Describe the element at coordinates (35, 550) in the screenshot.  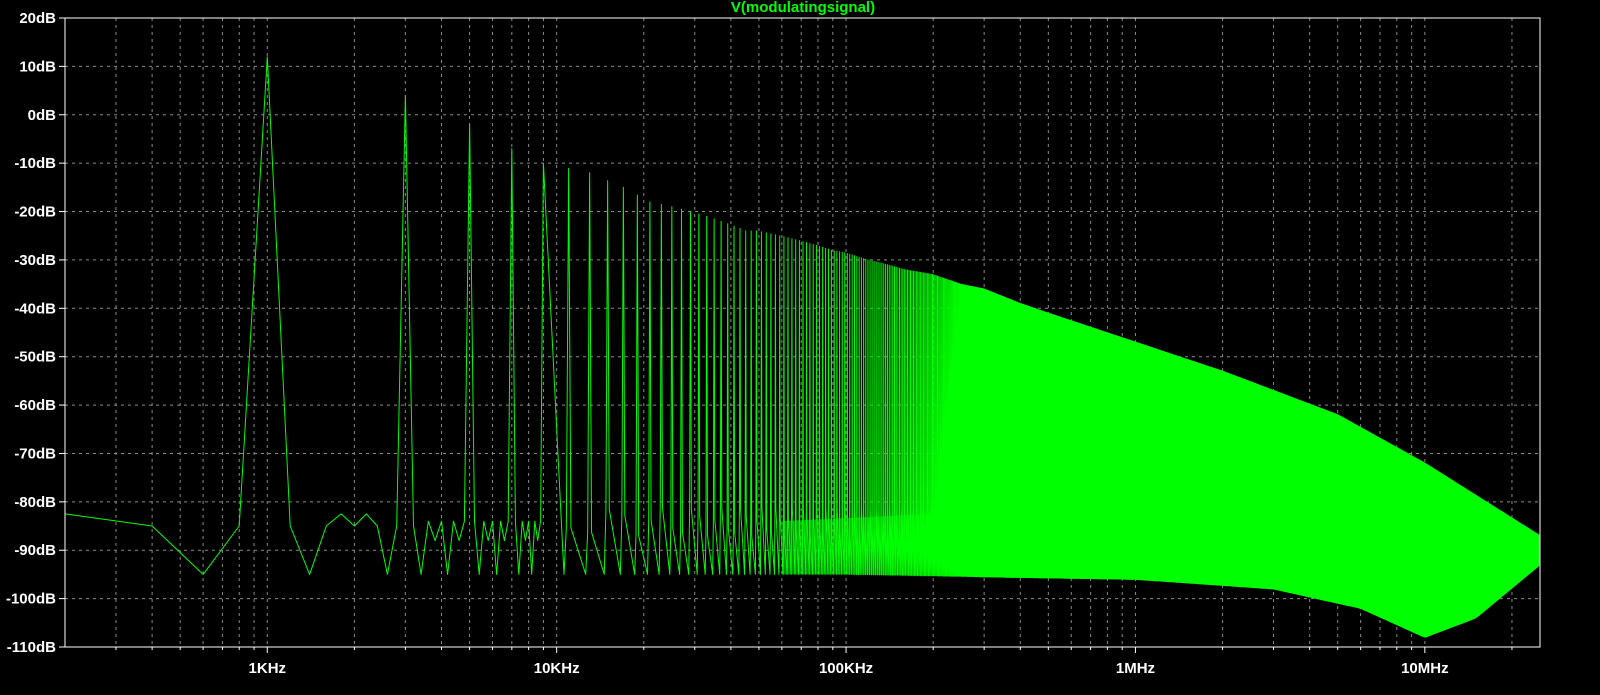
I see `y-tick-label: -90dB` at that location.